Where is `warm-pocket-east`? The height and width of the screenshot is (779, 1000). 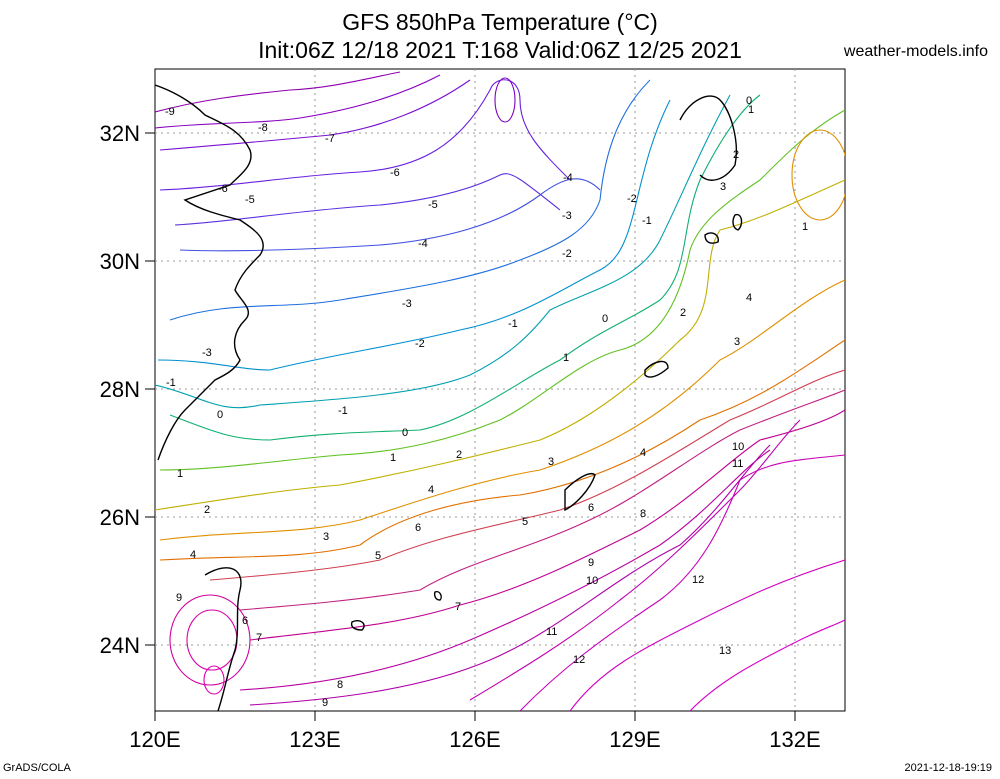 warm-pocket-east is located at coordinates (818, 175).